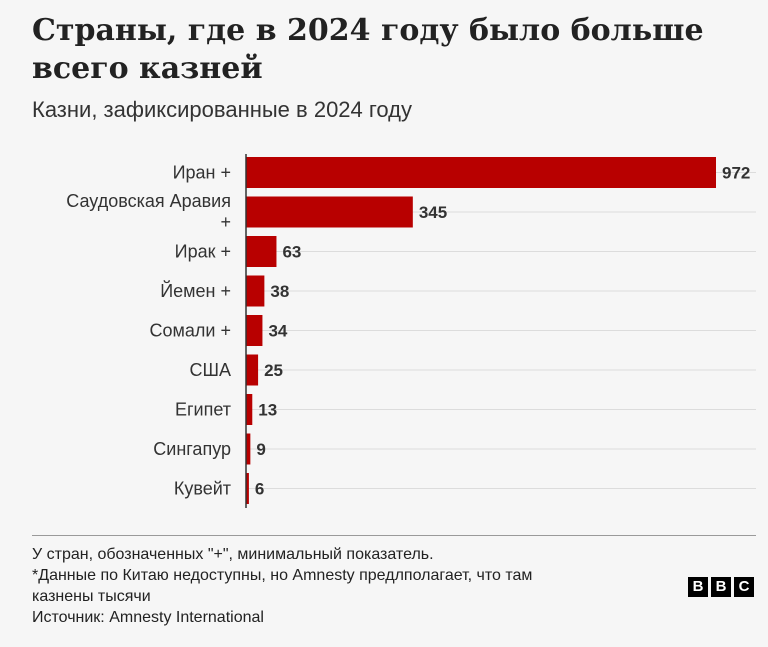 This screenshot has height=647, width=768. Describe the element at coordinates (203, 410) in the screenshot. I see `category-label: Египет` at that location.